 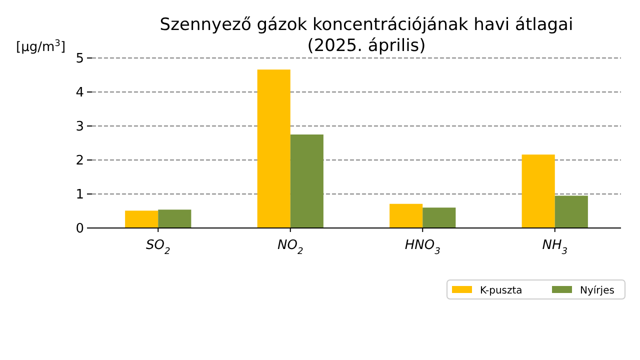 What do you see at coordinates (41, 47) in the screenshot?
I see `y-axis-title: [μg/m$^{3}$]` at bounding box center [41, 47].